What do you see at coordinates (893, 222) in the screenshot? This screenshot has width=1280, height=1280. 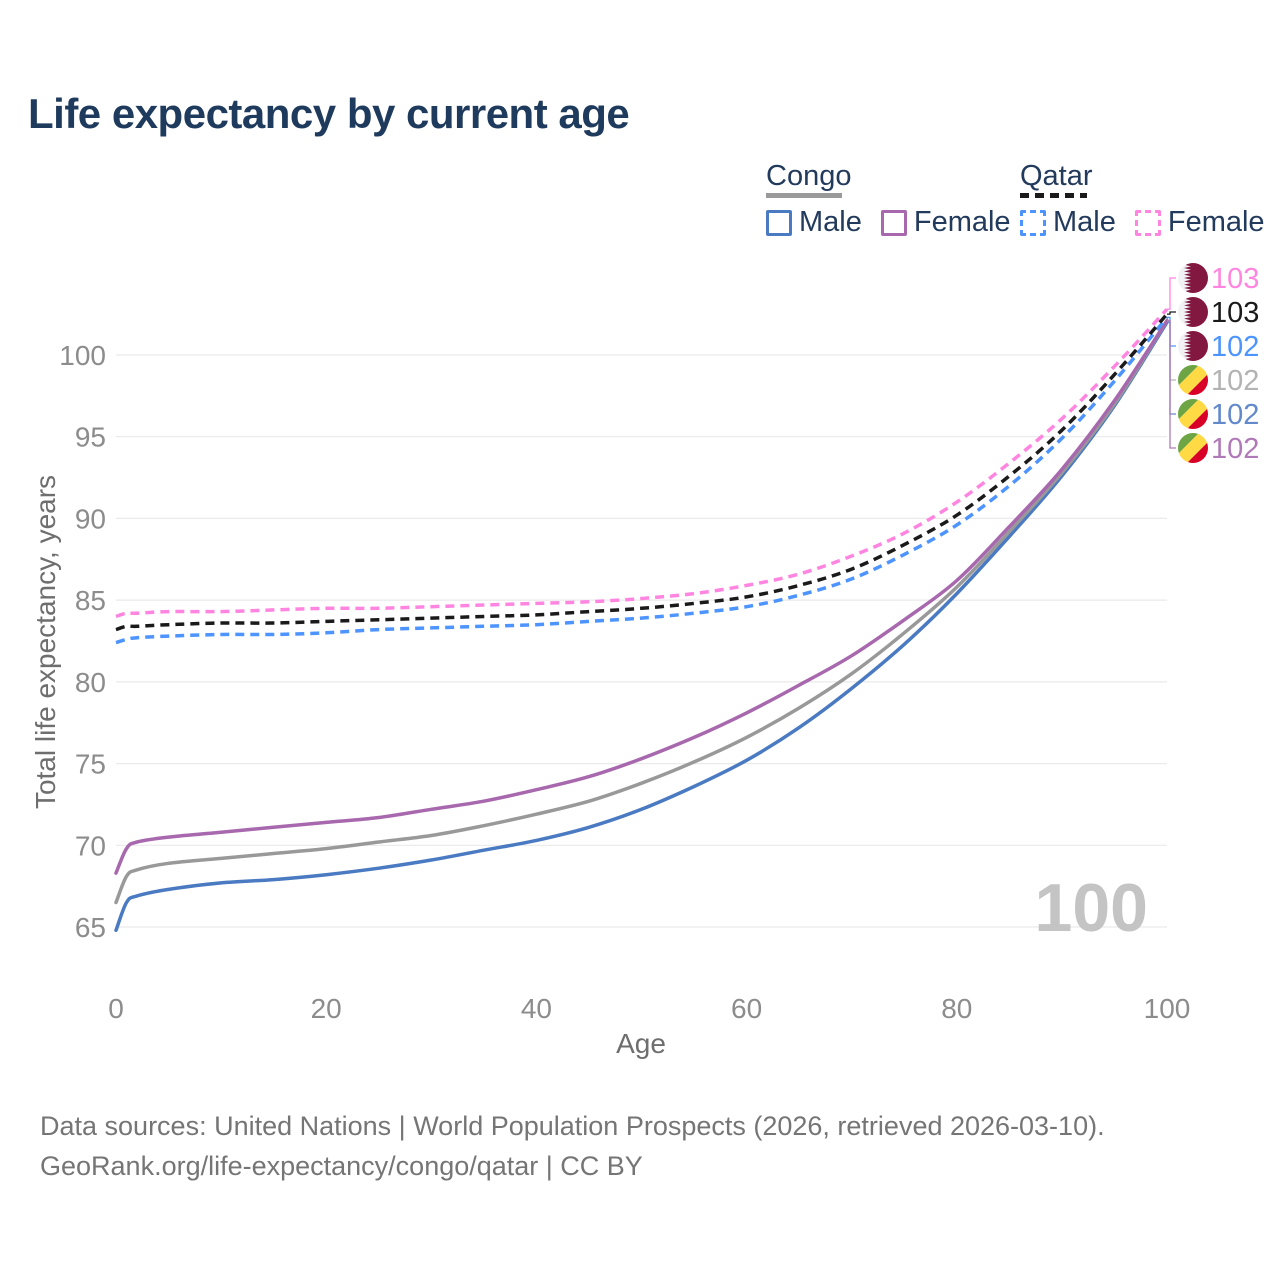 I see `legend-congo-female-swatch` at bounding box center [893, 222].